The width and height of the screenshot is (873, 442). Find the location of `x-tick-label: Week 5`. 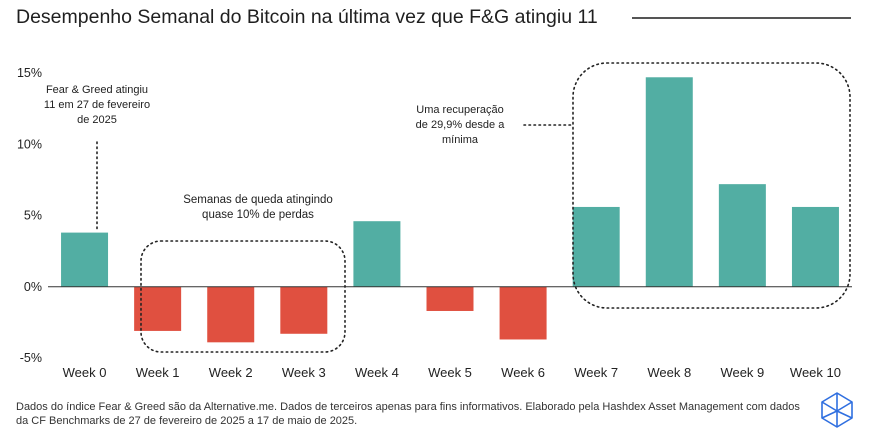

x-tick-label: Week 5 is located at coordinates (450, 372).